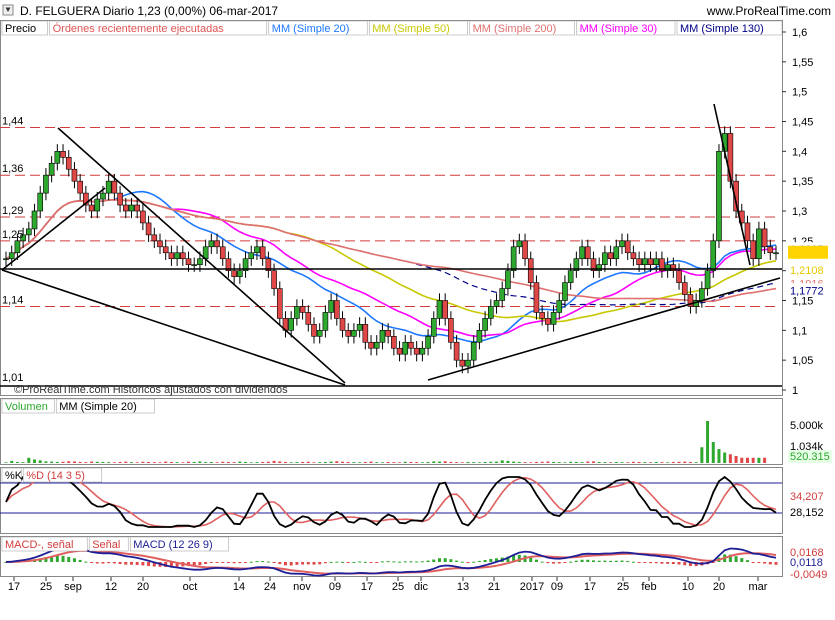  Describe the element at coordinates (14, 587) in the screenshot. I see `x-tick-label: 17` at that location.